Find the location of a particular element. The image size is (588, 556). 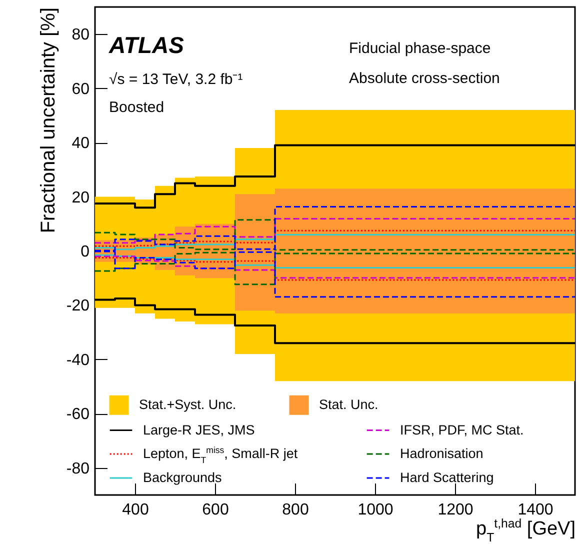

annotation: Absolute cross-section is located at coordinates (424, 78).